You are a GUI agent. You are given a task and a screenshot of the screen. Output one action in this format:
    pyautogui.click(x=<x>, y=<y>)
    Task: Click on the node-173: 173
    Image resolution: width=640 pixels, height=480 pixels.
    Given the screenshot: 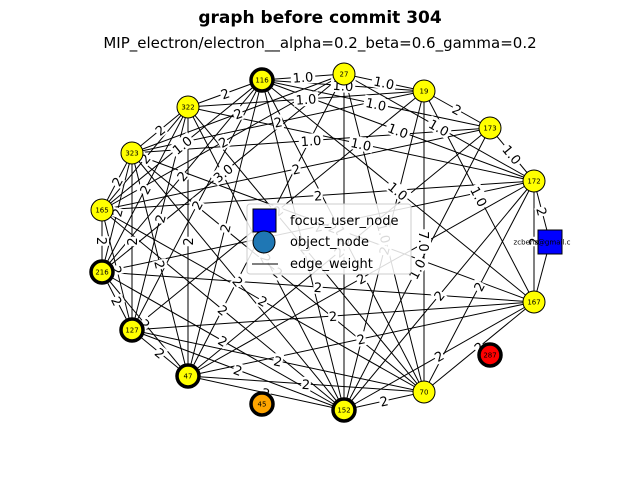 What is the action you would take?
    pyautogui.click(x=490, y=128)
    